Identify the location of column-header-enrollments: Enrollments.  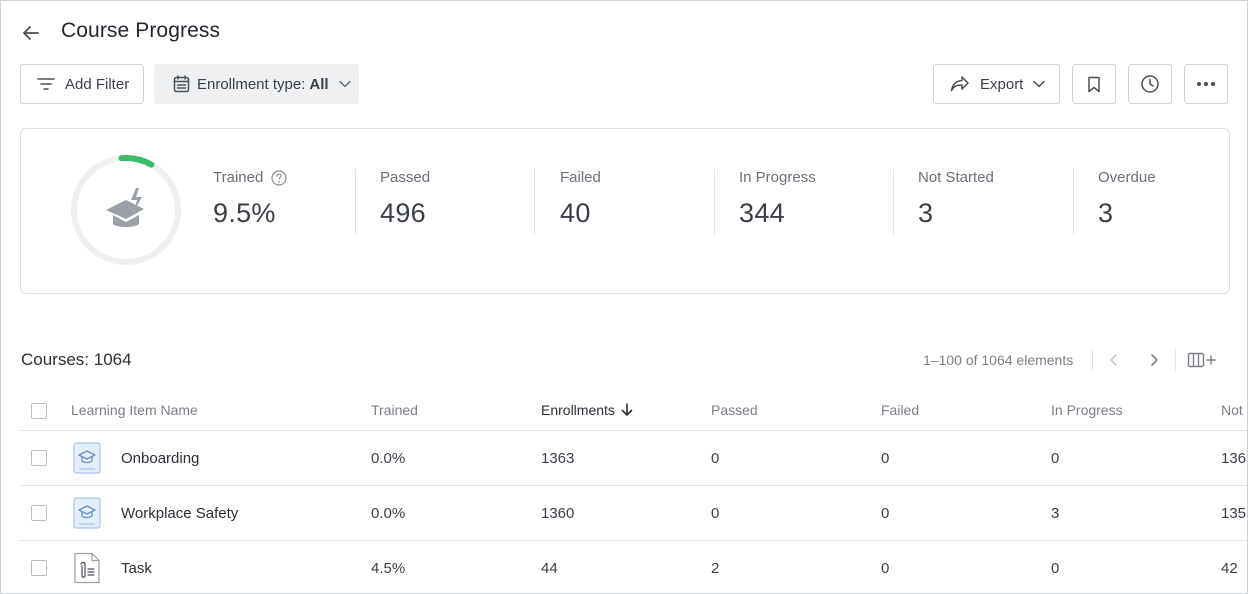
(587, 410).